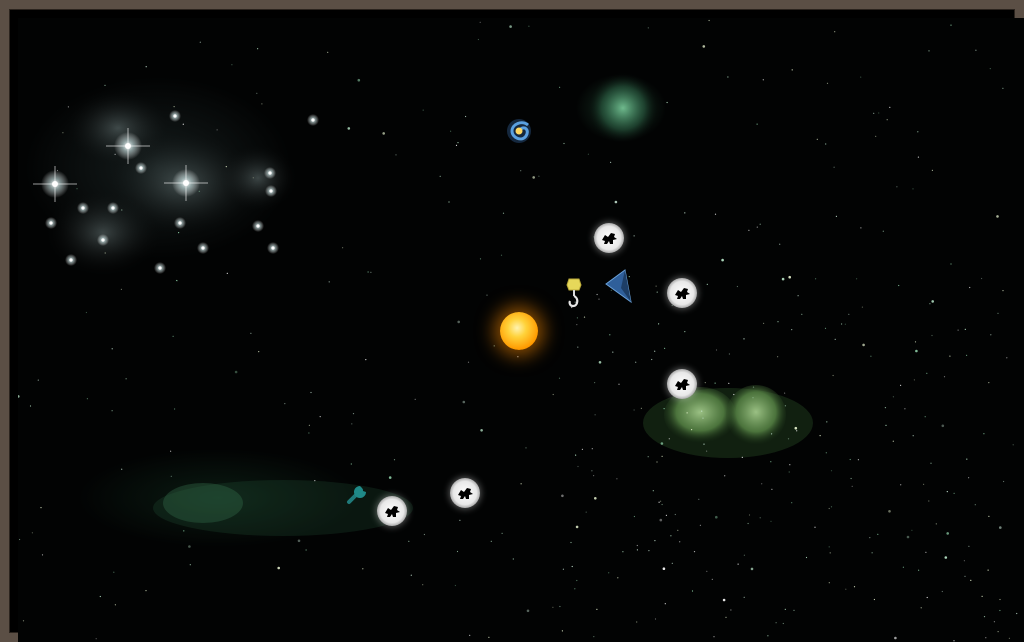 This screenshot has width=1024, height=642. What do you see at coordinates (619, 287) in the screenshot?
I see `arrow-ship-icon` at bounding box center [619, 287].